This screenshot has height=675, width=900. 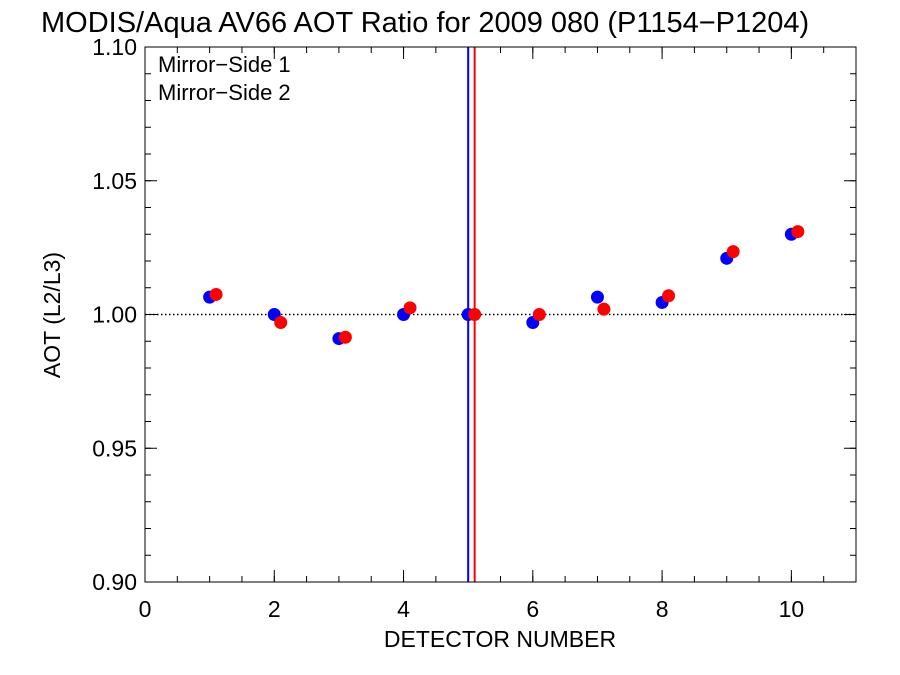 What do you see at coordinates (500, 639) in the screenshot?
I see `x-axis-label: DETECTOR NUMBER` at bounding box center [500, 639].